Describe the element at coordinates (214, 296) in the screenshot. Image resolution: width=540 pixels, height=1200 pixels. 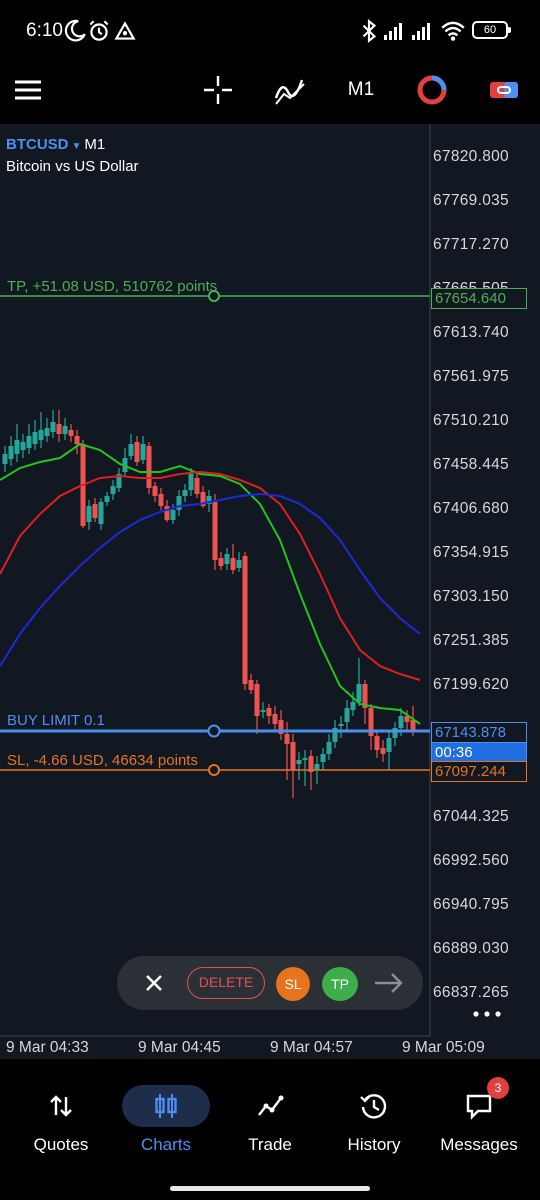
I see `tp-handle` at that location.